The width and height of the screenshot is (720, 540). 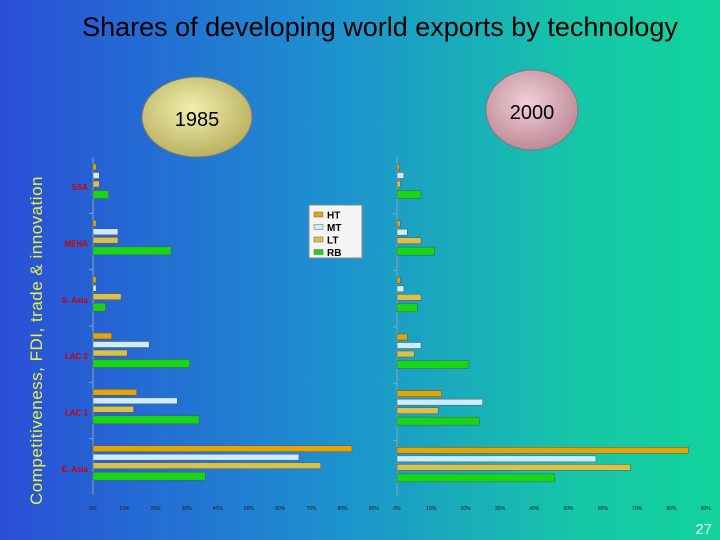 What do you see at coordinates (75, 469) in the screenshot?
I see `category-label: E. Asia` at bounding box center [75, 469].